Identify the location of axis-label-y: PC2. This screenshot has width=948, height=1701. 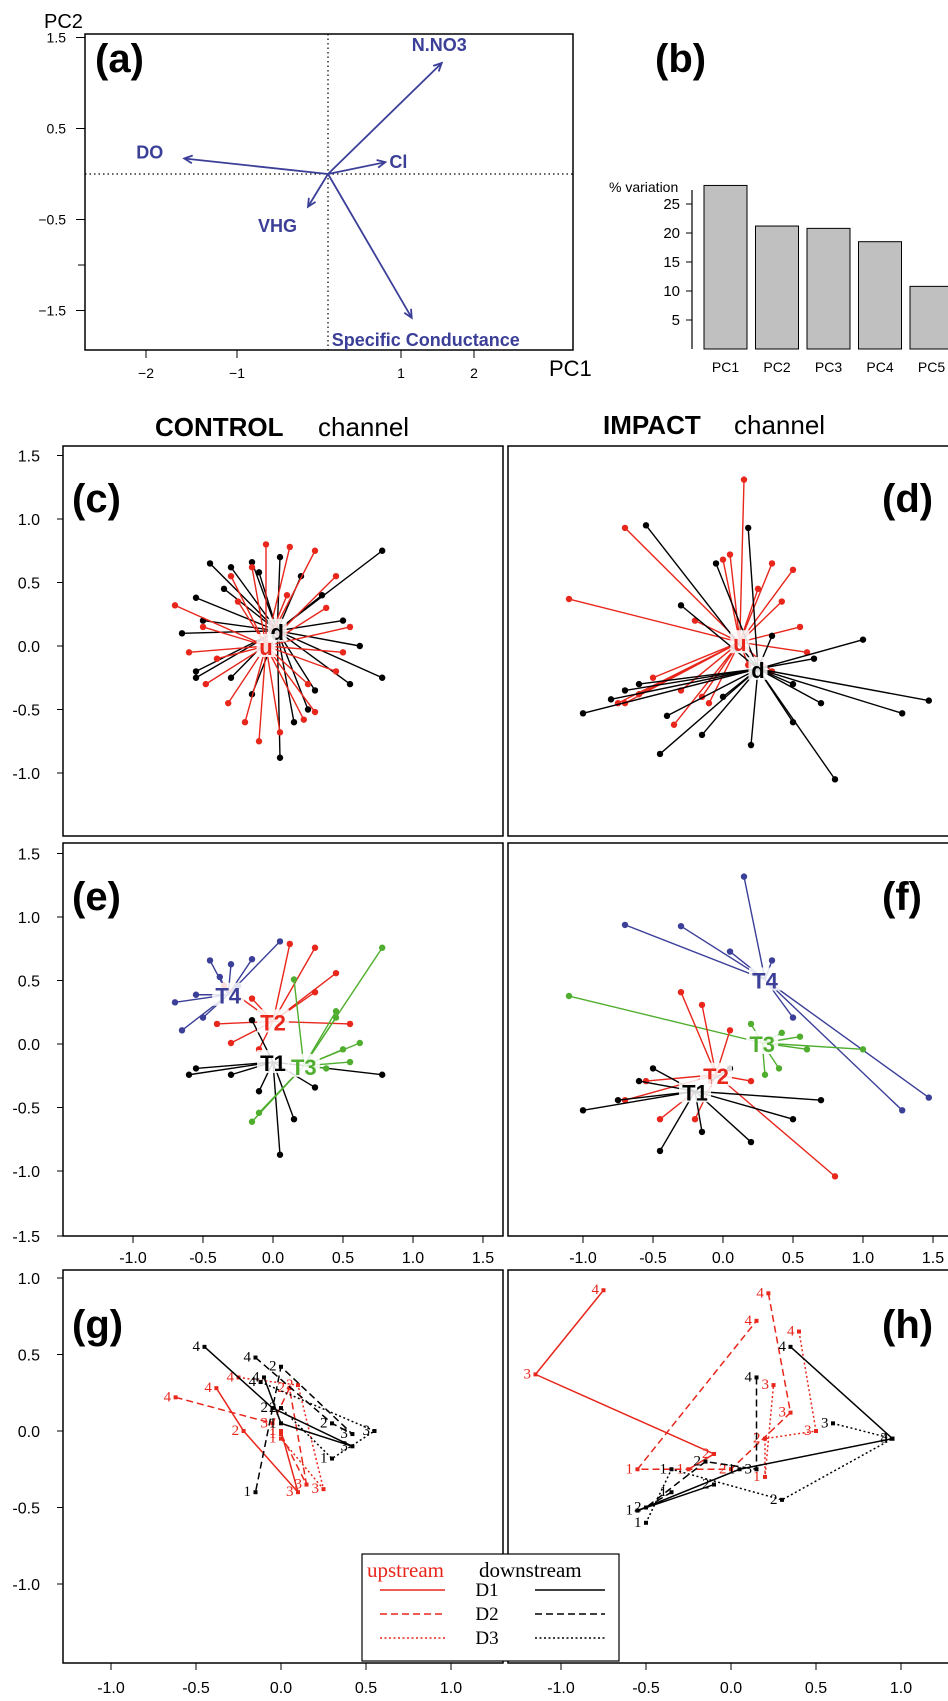
(63, 22).